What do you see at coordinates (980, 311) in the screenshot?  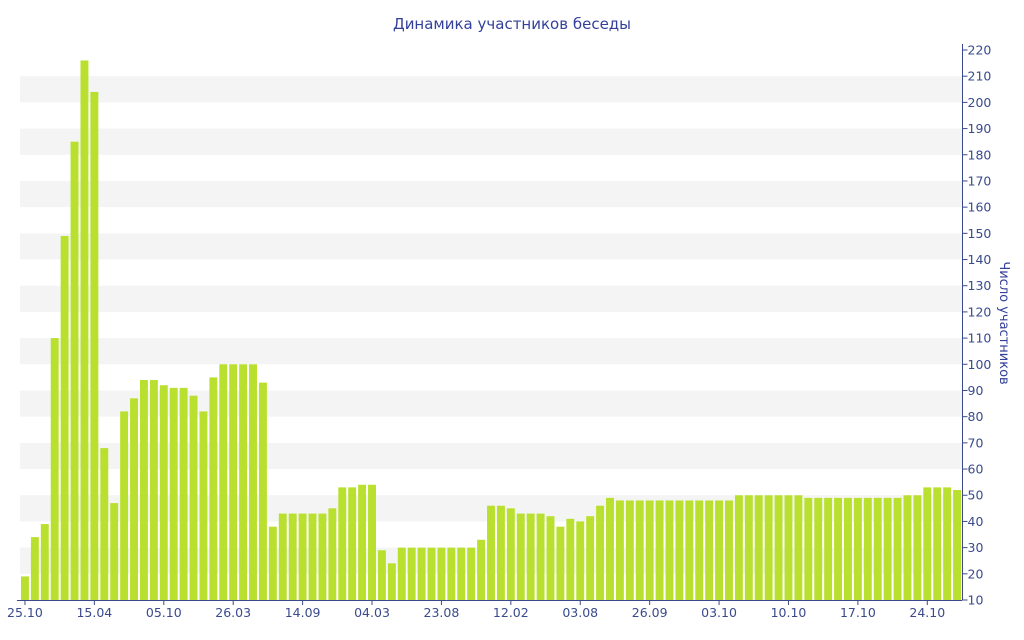 I see `y-tick-label: 120` at bounding box center [980, 311].